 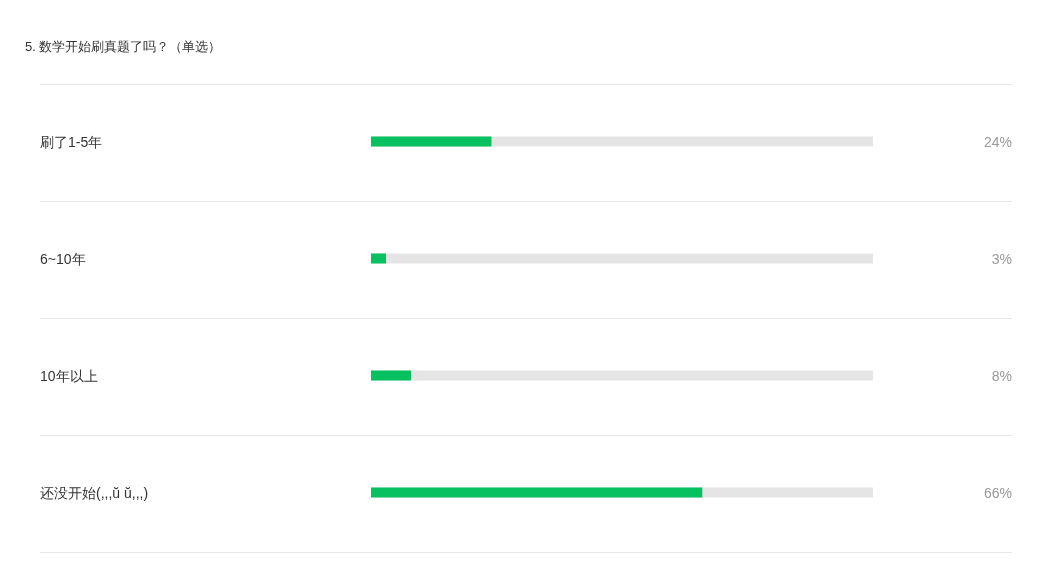 I want to click on value-label: 8%, so click(x=1001, y=375).